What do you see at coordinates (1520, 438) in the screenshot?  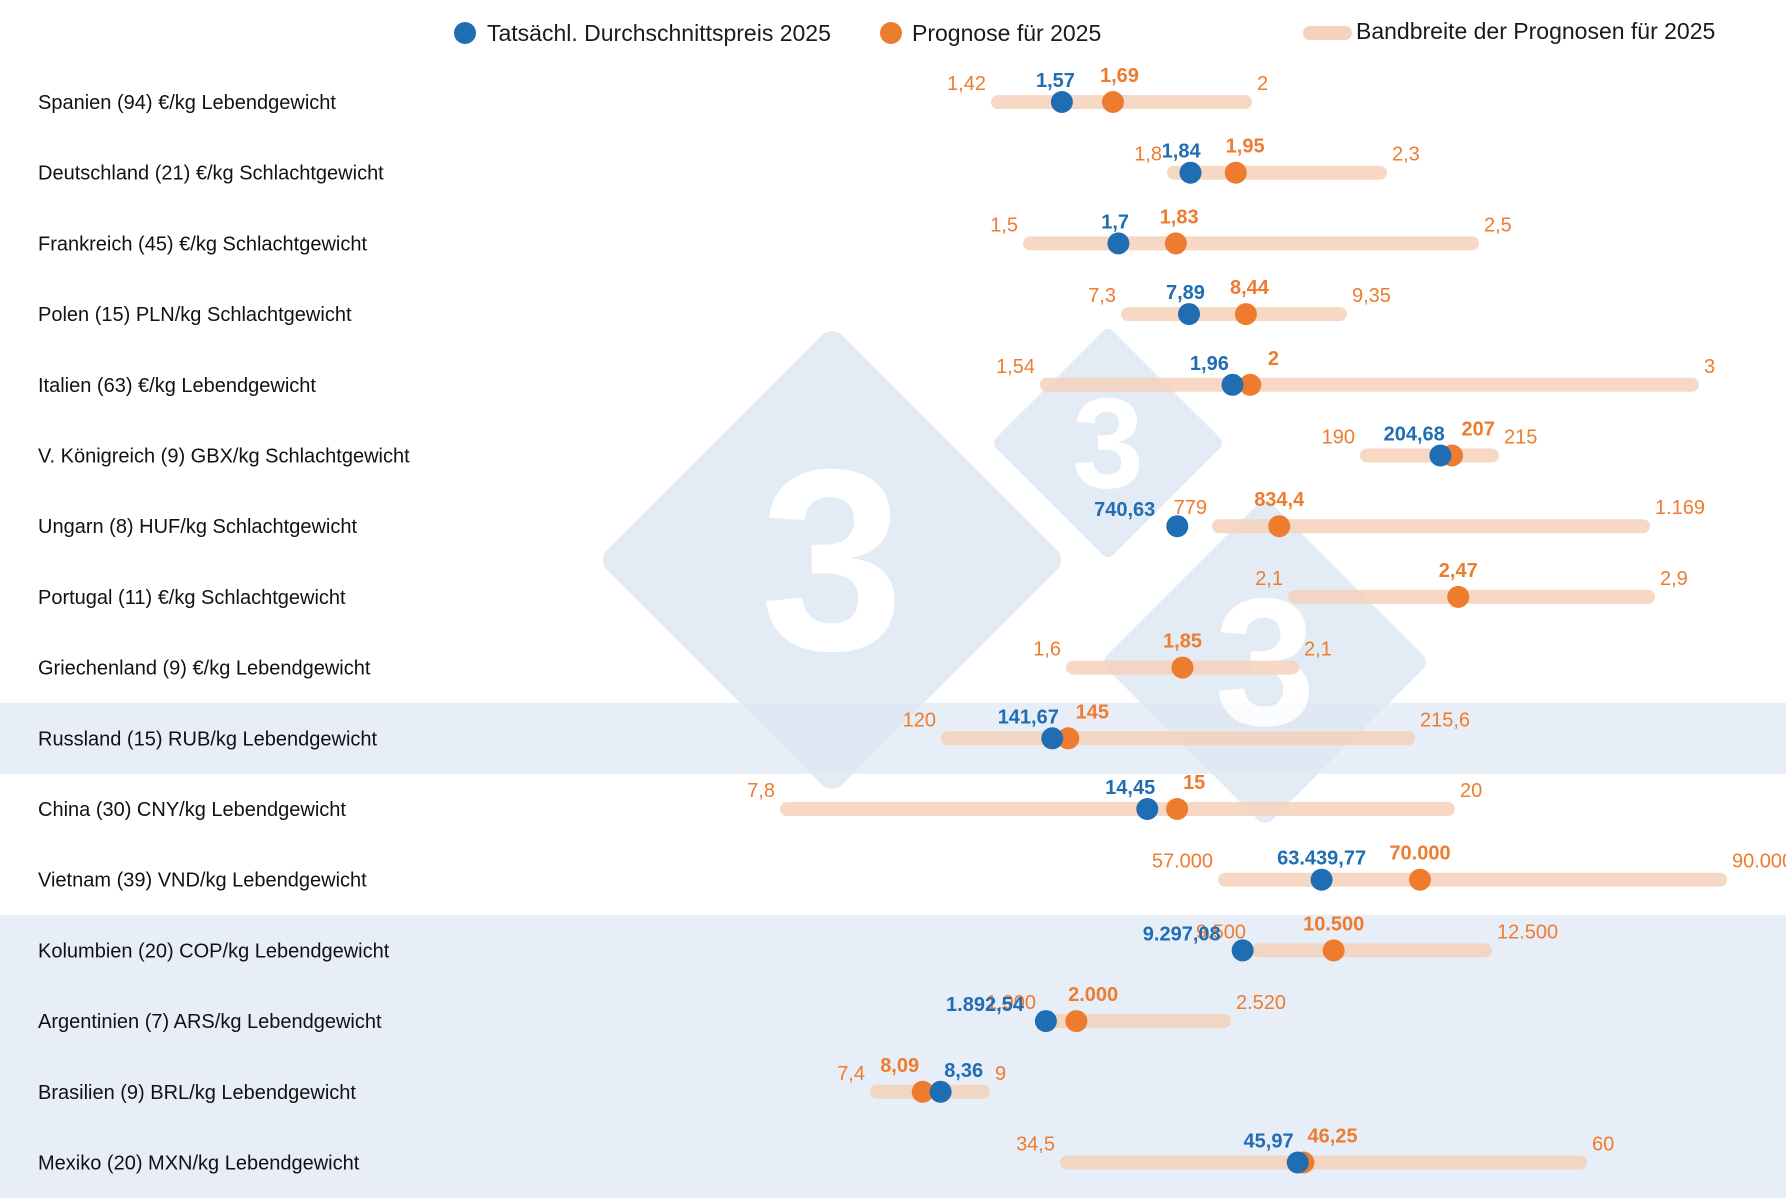 I see `range-max-label: 215` at bounding box center [1520, 438].